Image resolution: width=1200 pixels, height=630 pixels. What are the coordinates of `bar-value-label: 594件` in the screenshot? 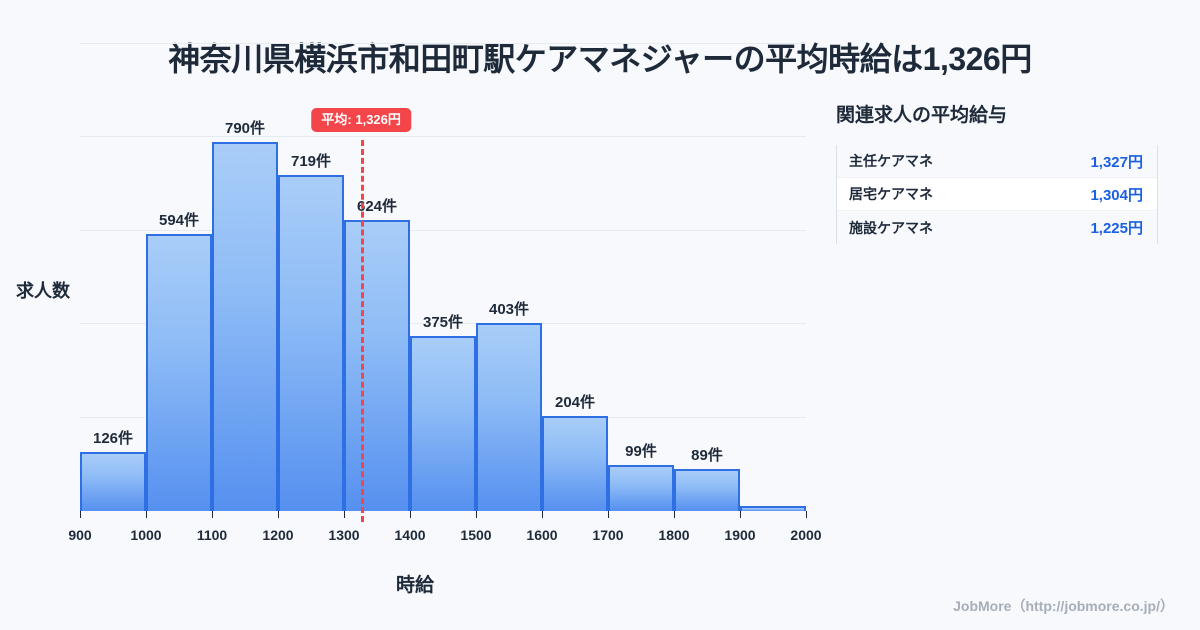 It's located at (179, 220).